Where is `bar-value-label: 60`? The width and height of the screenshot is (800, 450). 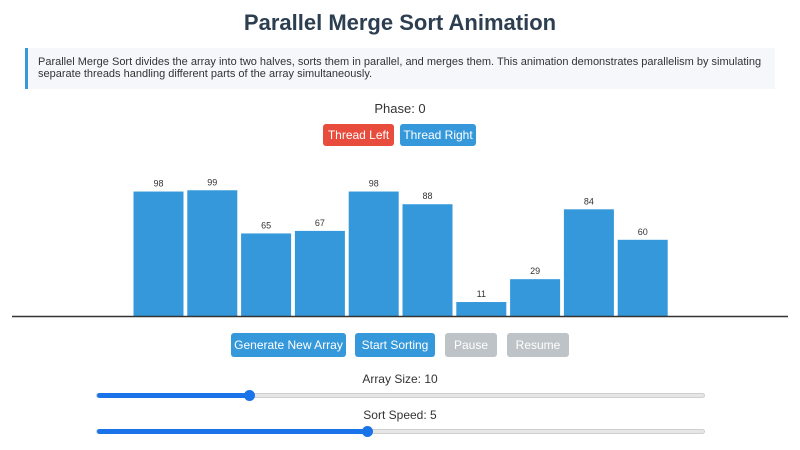 bar-value-label: 60 is located at coordinates (643, 232).